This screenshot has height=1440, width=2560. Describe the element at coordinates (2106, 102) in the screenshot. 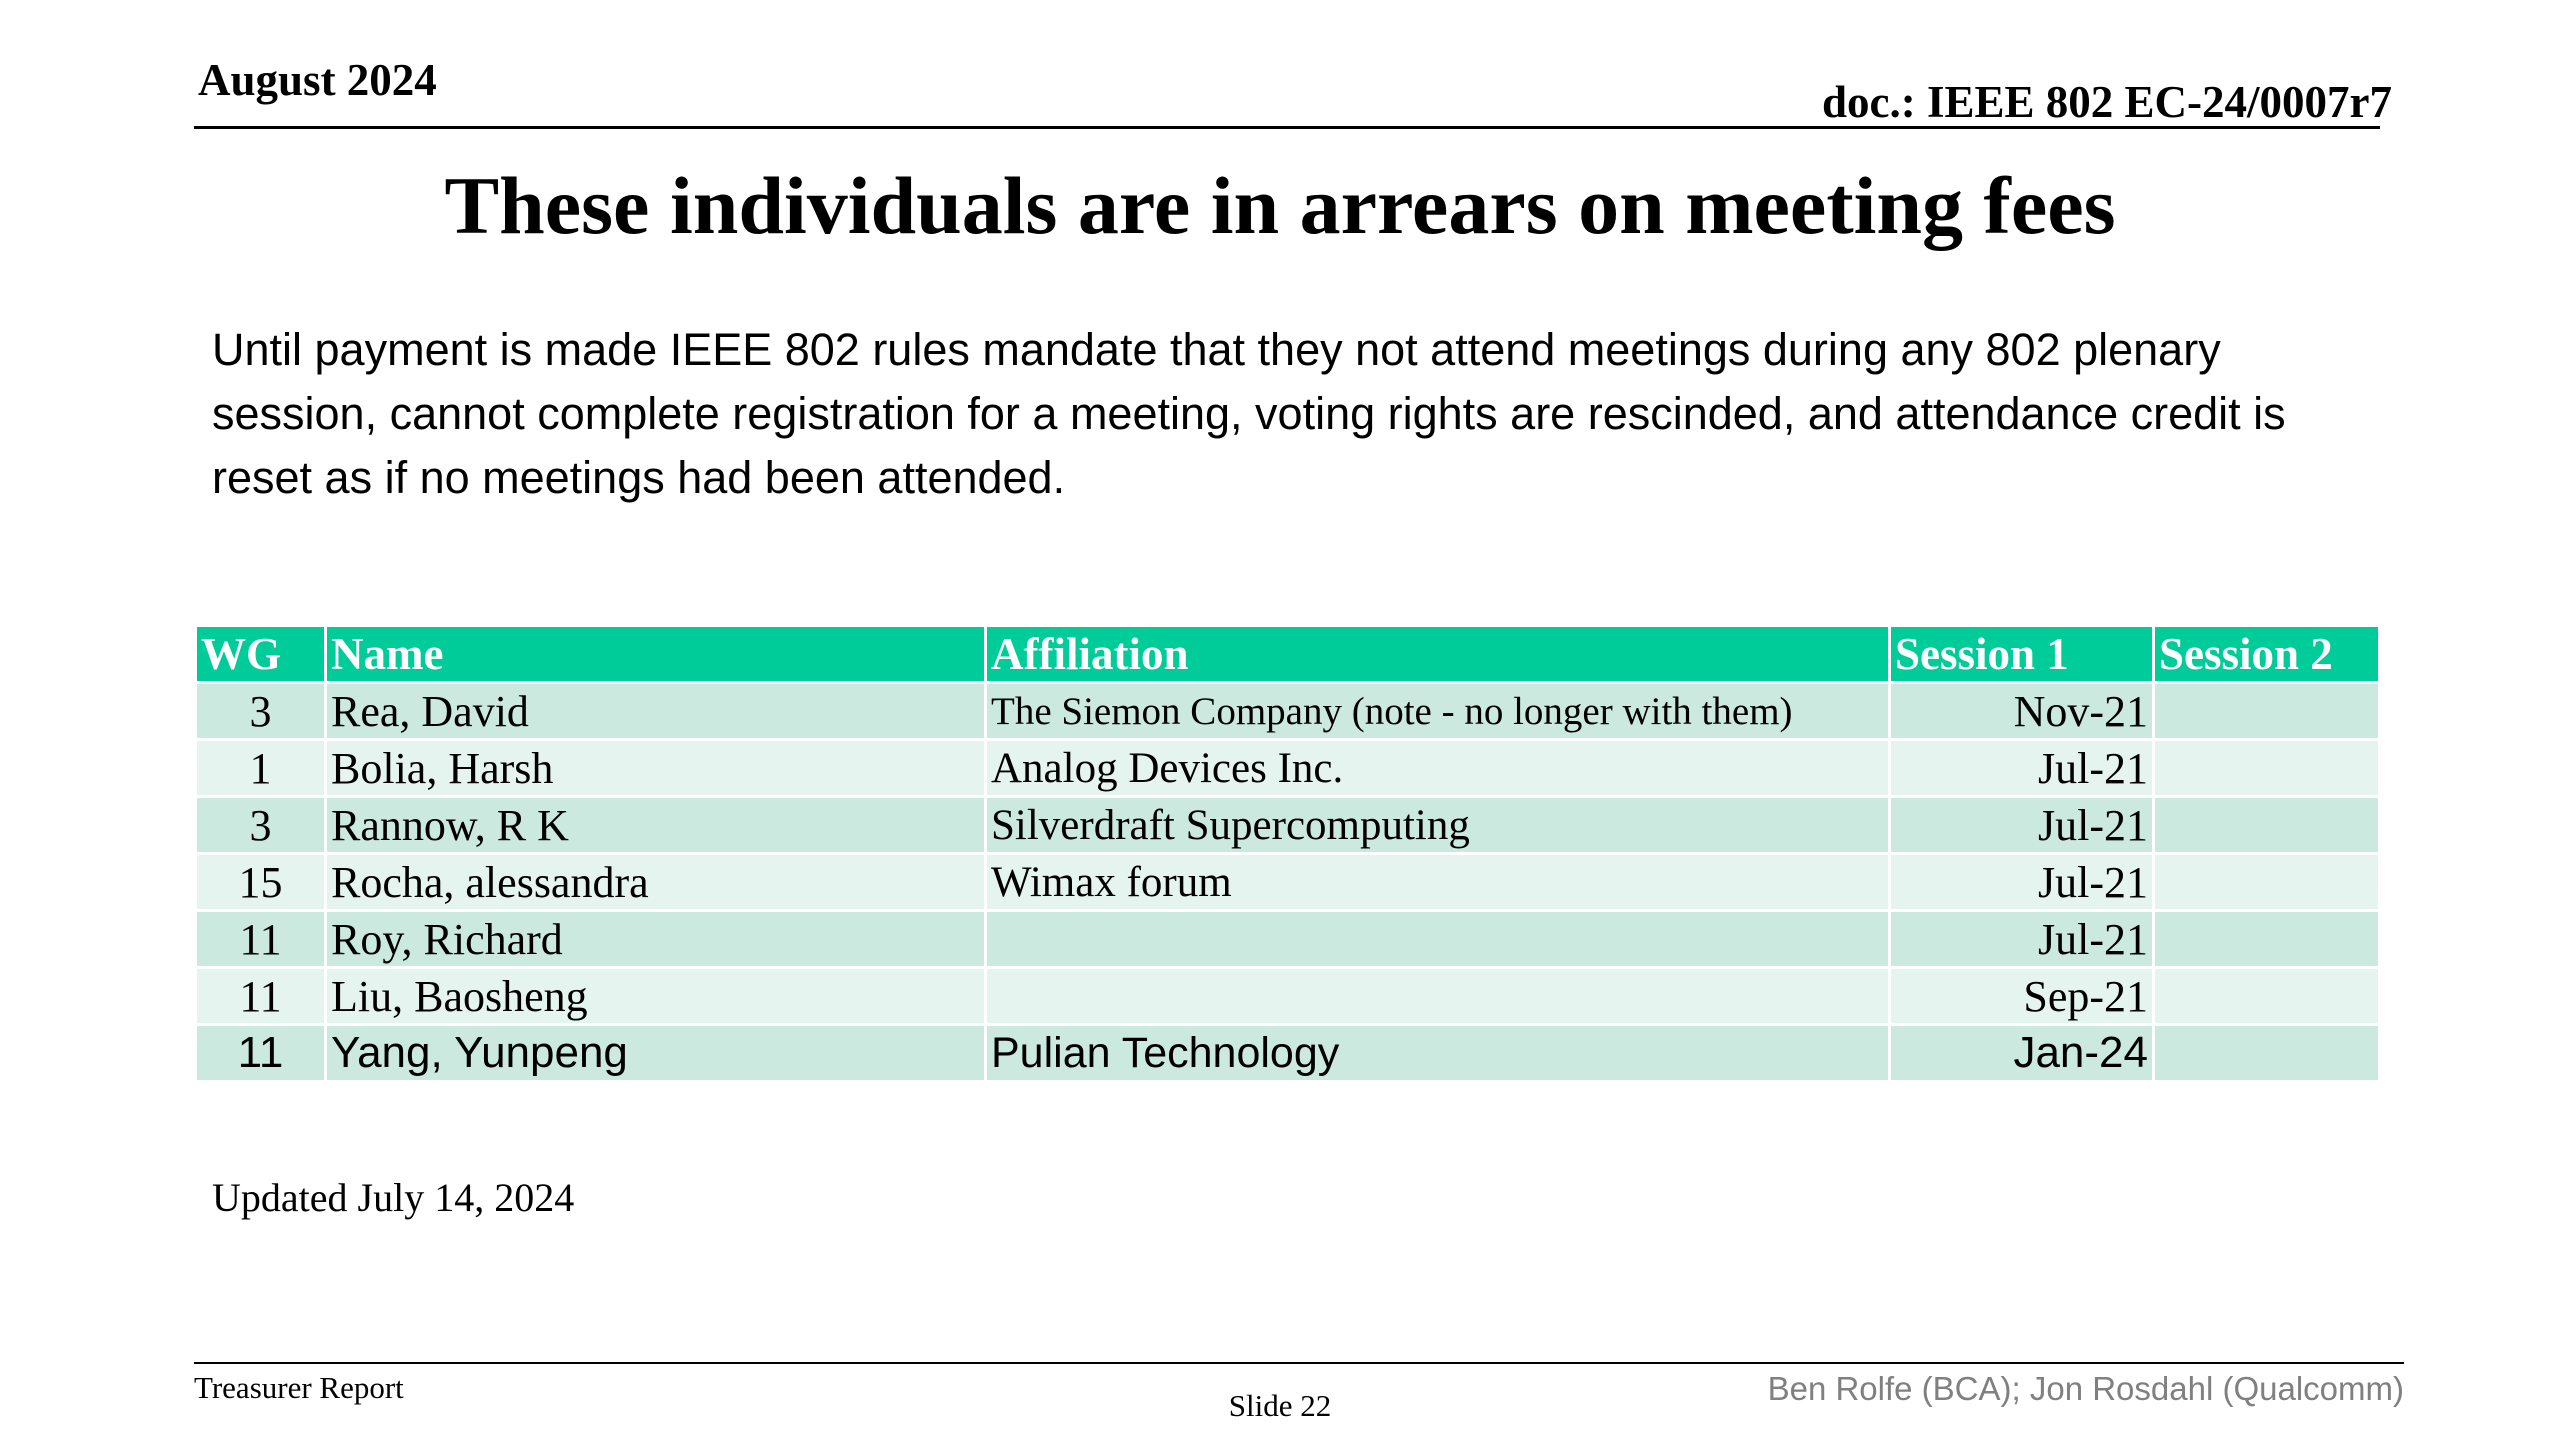

I see `header-doc-id: doc.: IEEE 802 EC-24/0007r7` at that location.